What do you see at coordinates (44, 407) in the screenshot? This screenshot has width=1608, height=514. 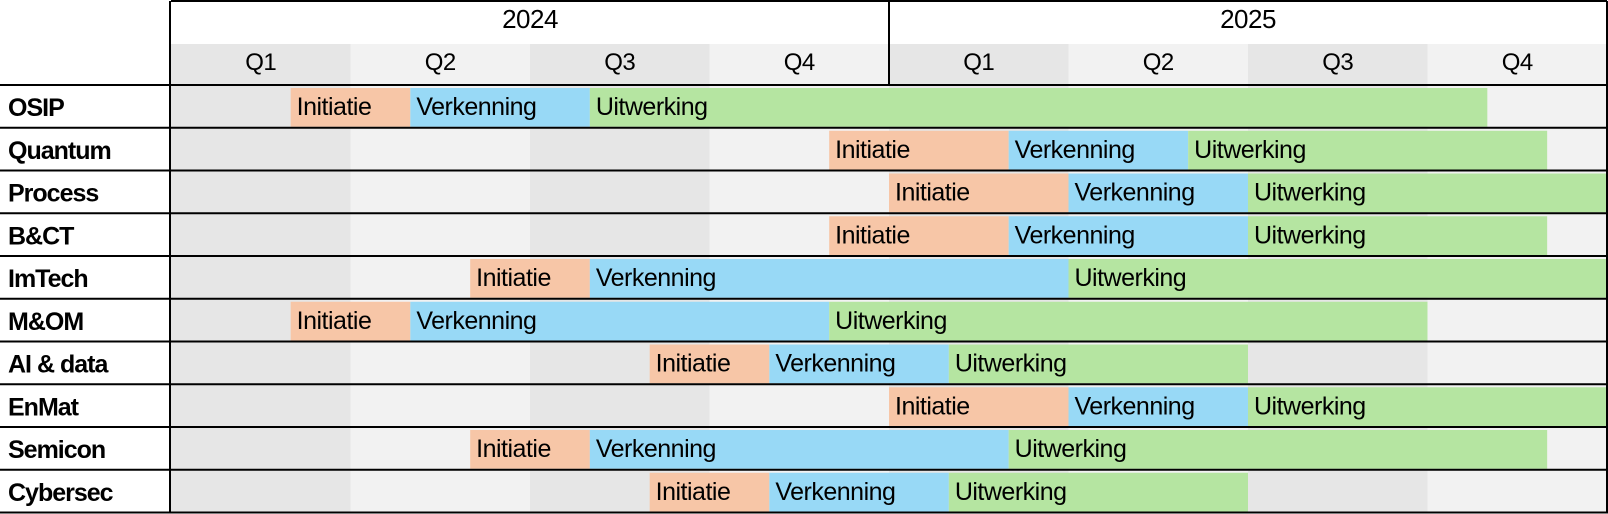 I see `row-label: EnMat` at bounding box center [44, 407].